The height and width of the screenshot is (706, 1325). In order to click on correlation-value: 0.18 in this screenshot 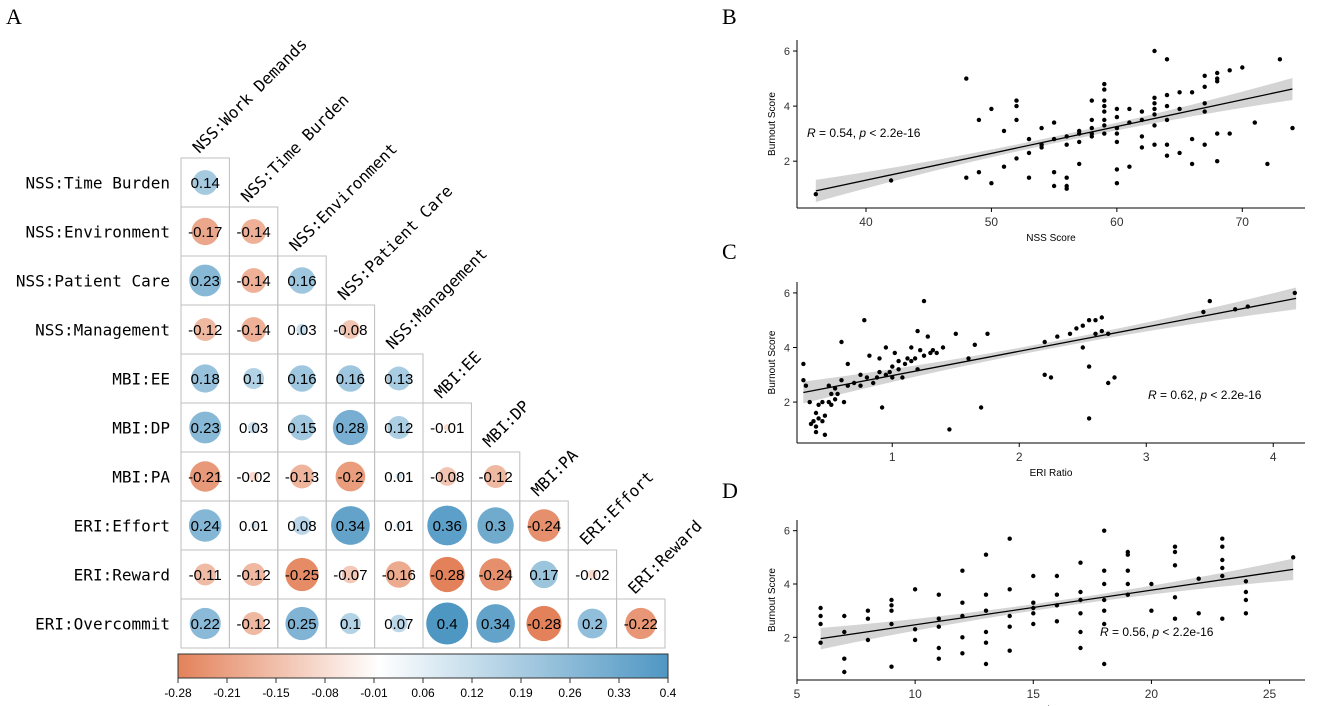, I will do `click(205, 379)`.